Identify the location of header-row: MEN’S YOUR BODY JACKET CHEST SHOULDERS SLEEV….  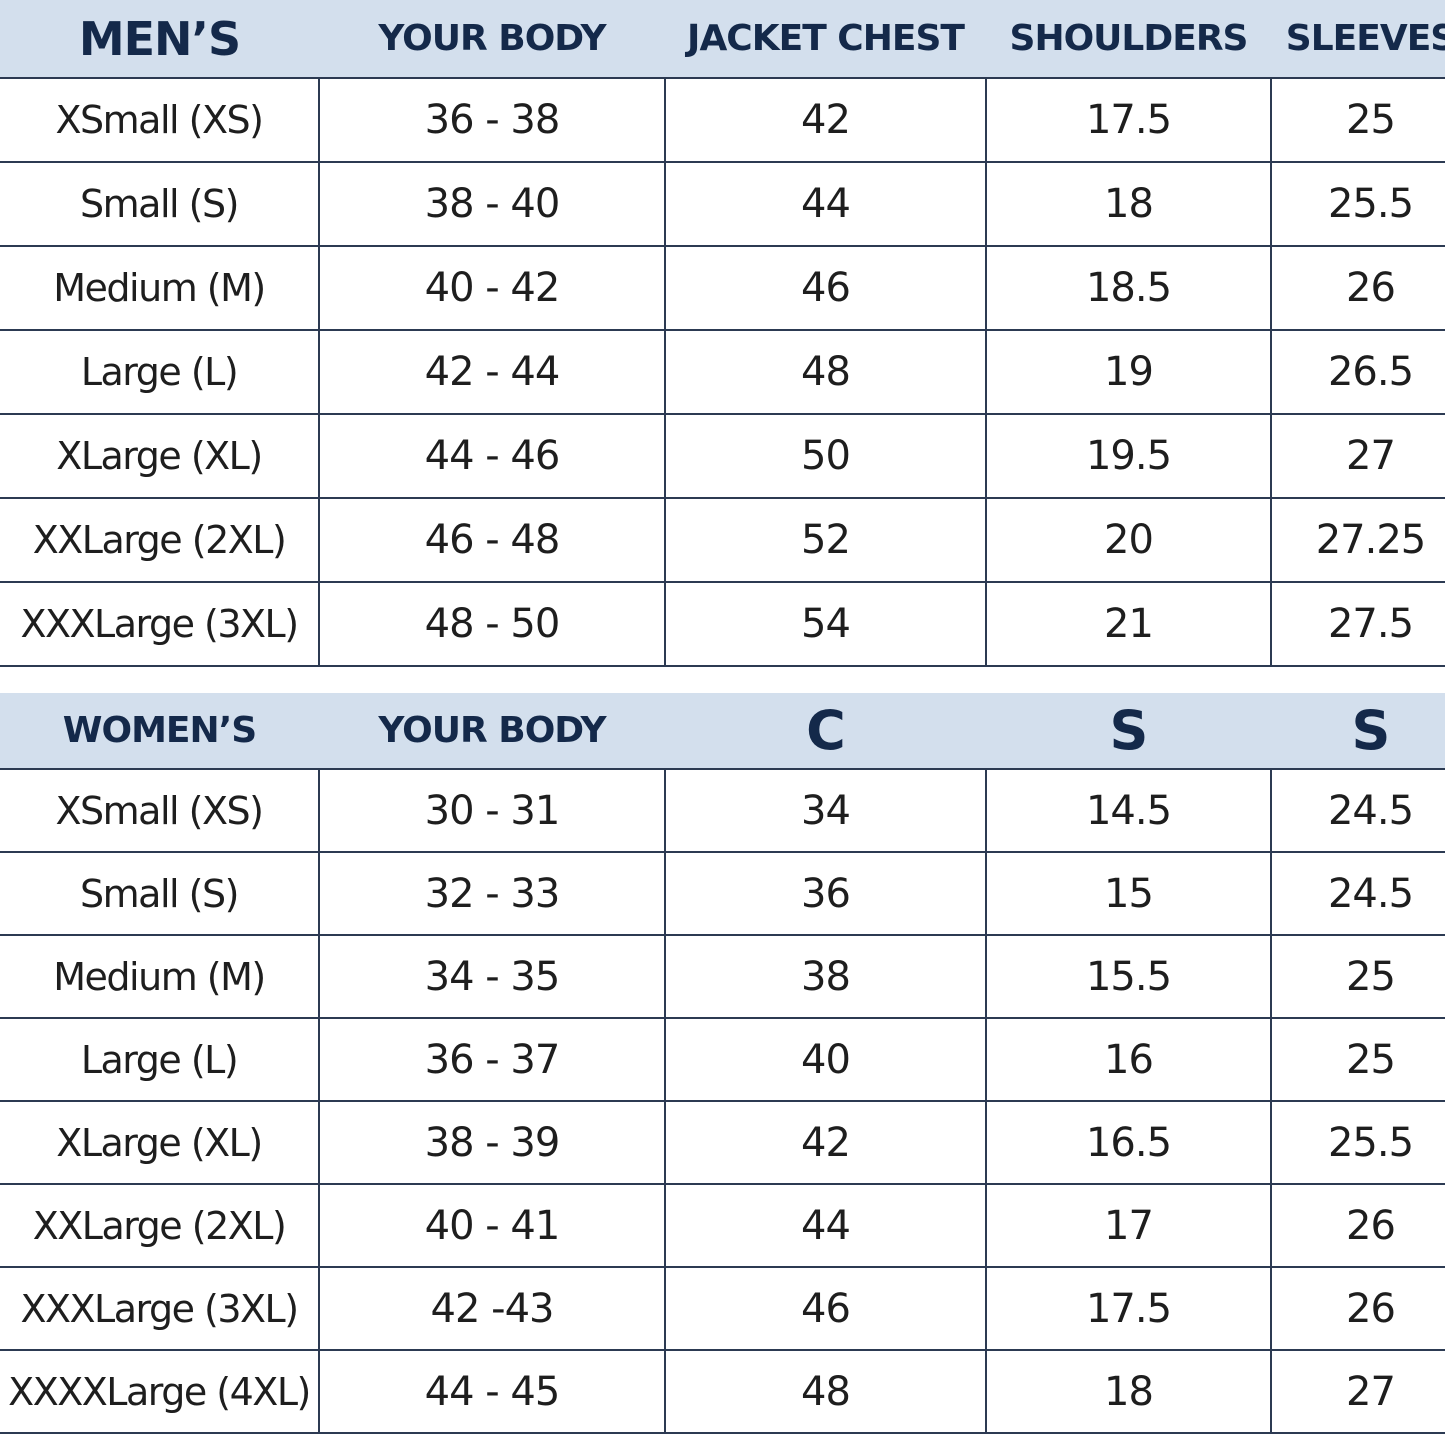
(722, 39).